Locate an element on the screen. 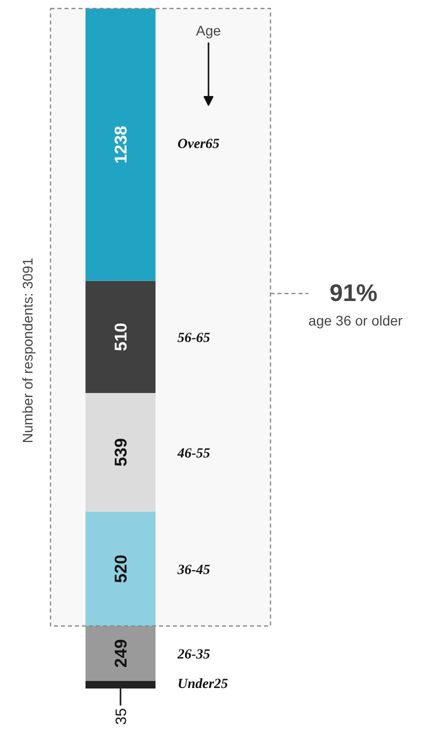  series-label: 46-55 is located at coordinates (193, 454).